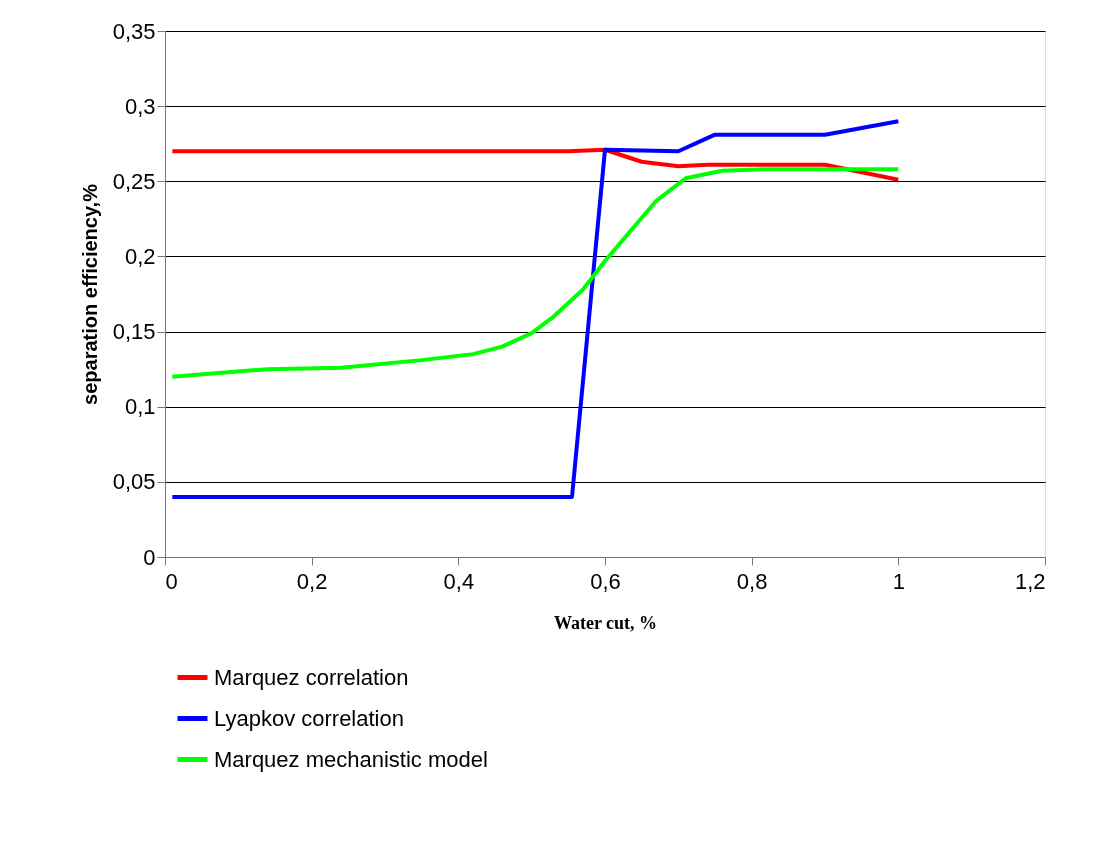  What do you see at coordinates (134, 31) in the screenshot?
I see `y-tick-label: 0,35` at bounding box center [134, 31].